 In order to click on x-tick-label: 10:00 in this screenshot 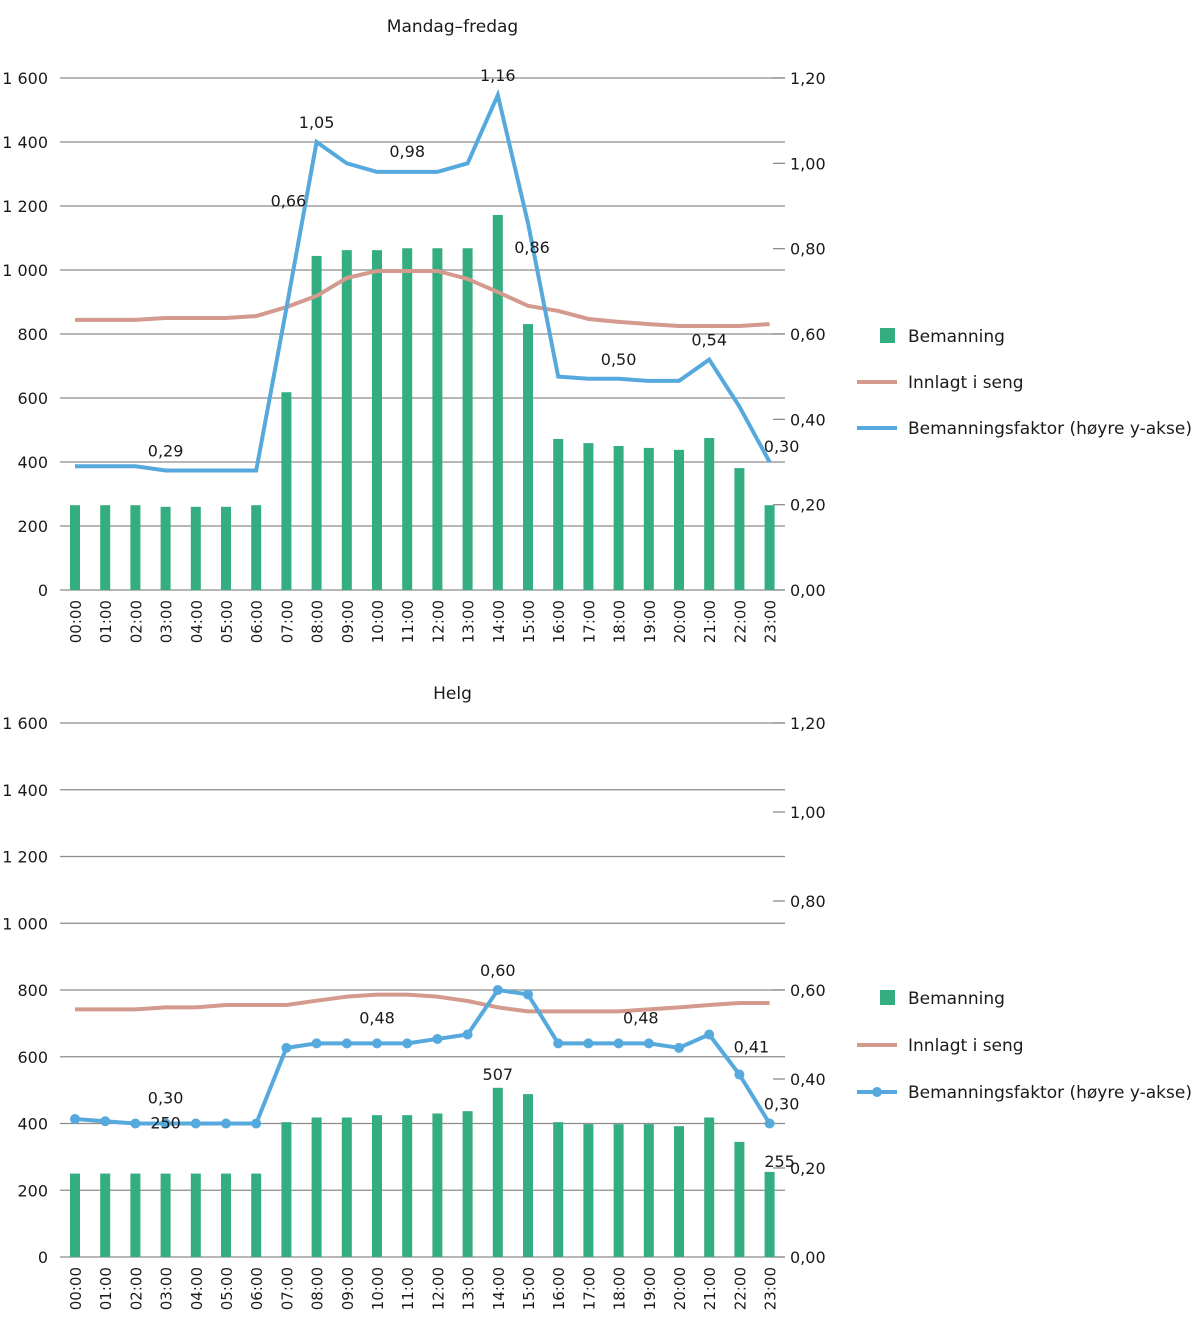, I will do `click(378, 1288)`.